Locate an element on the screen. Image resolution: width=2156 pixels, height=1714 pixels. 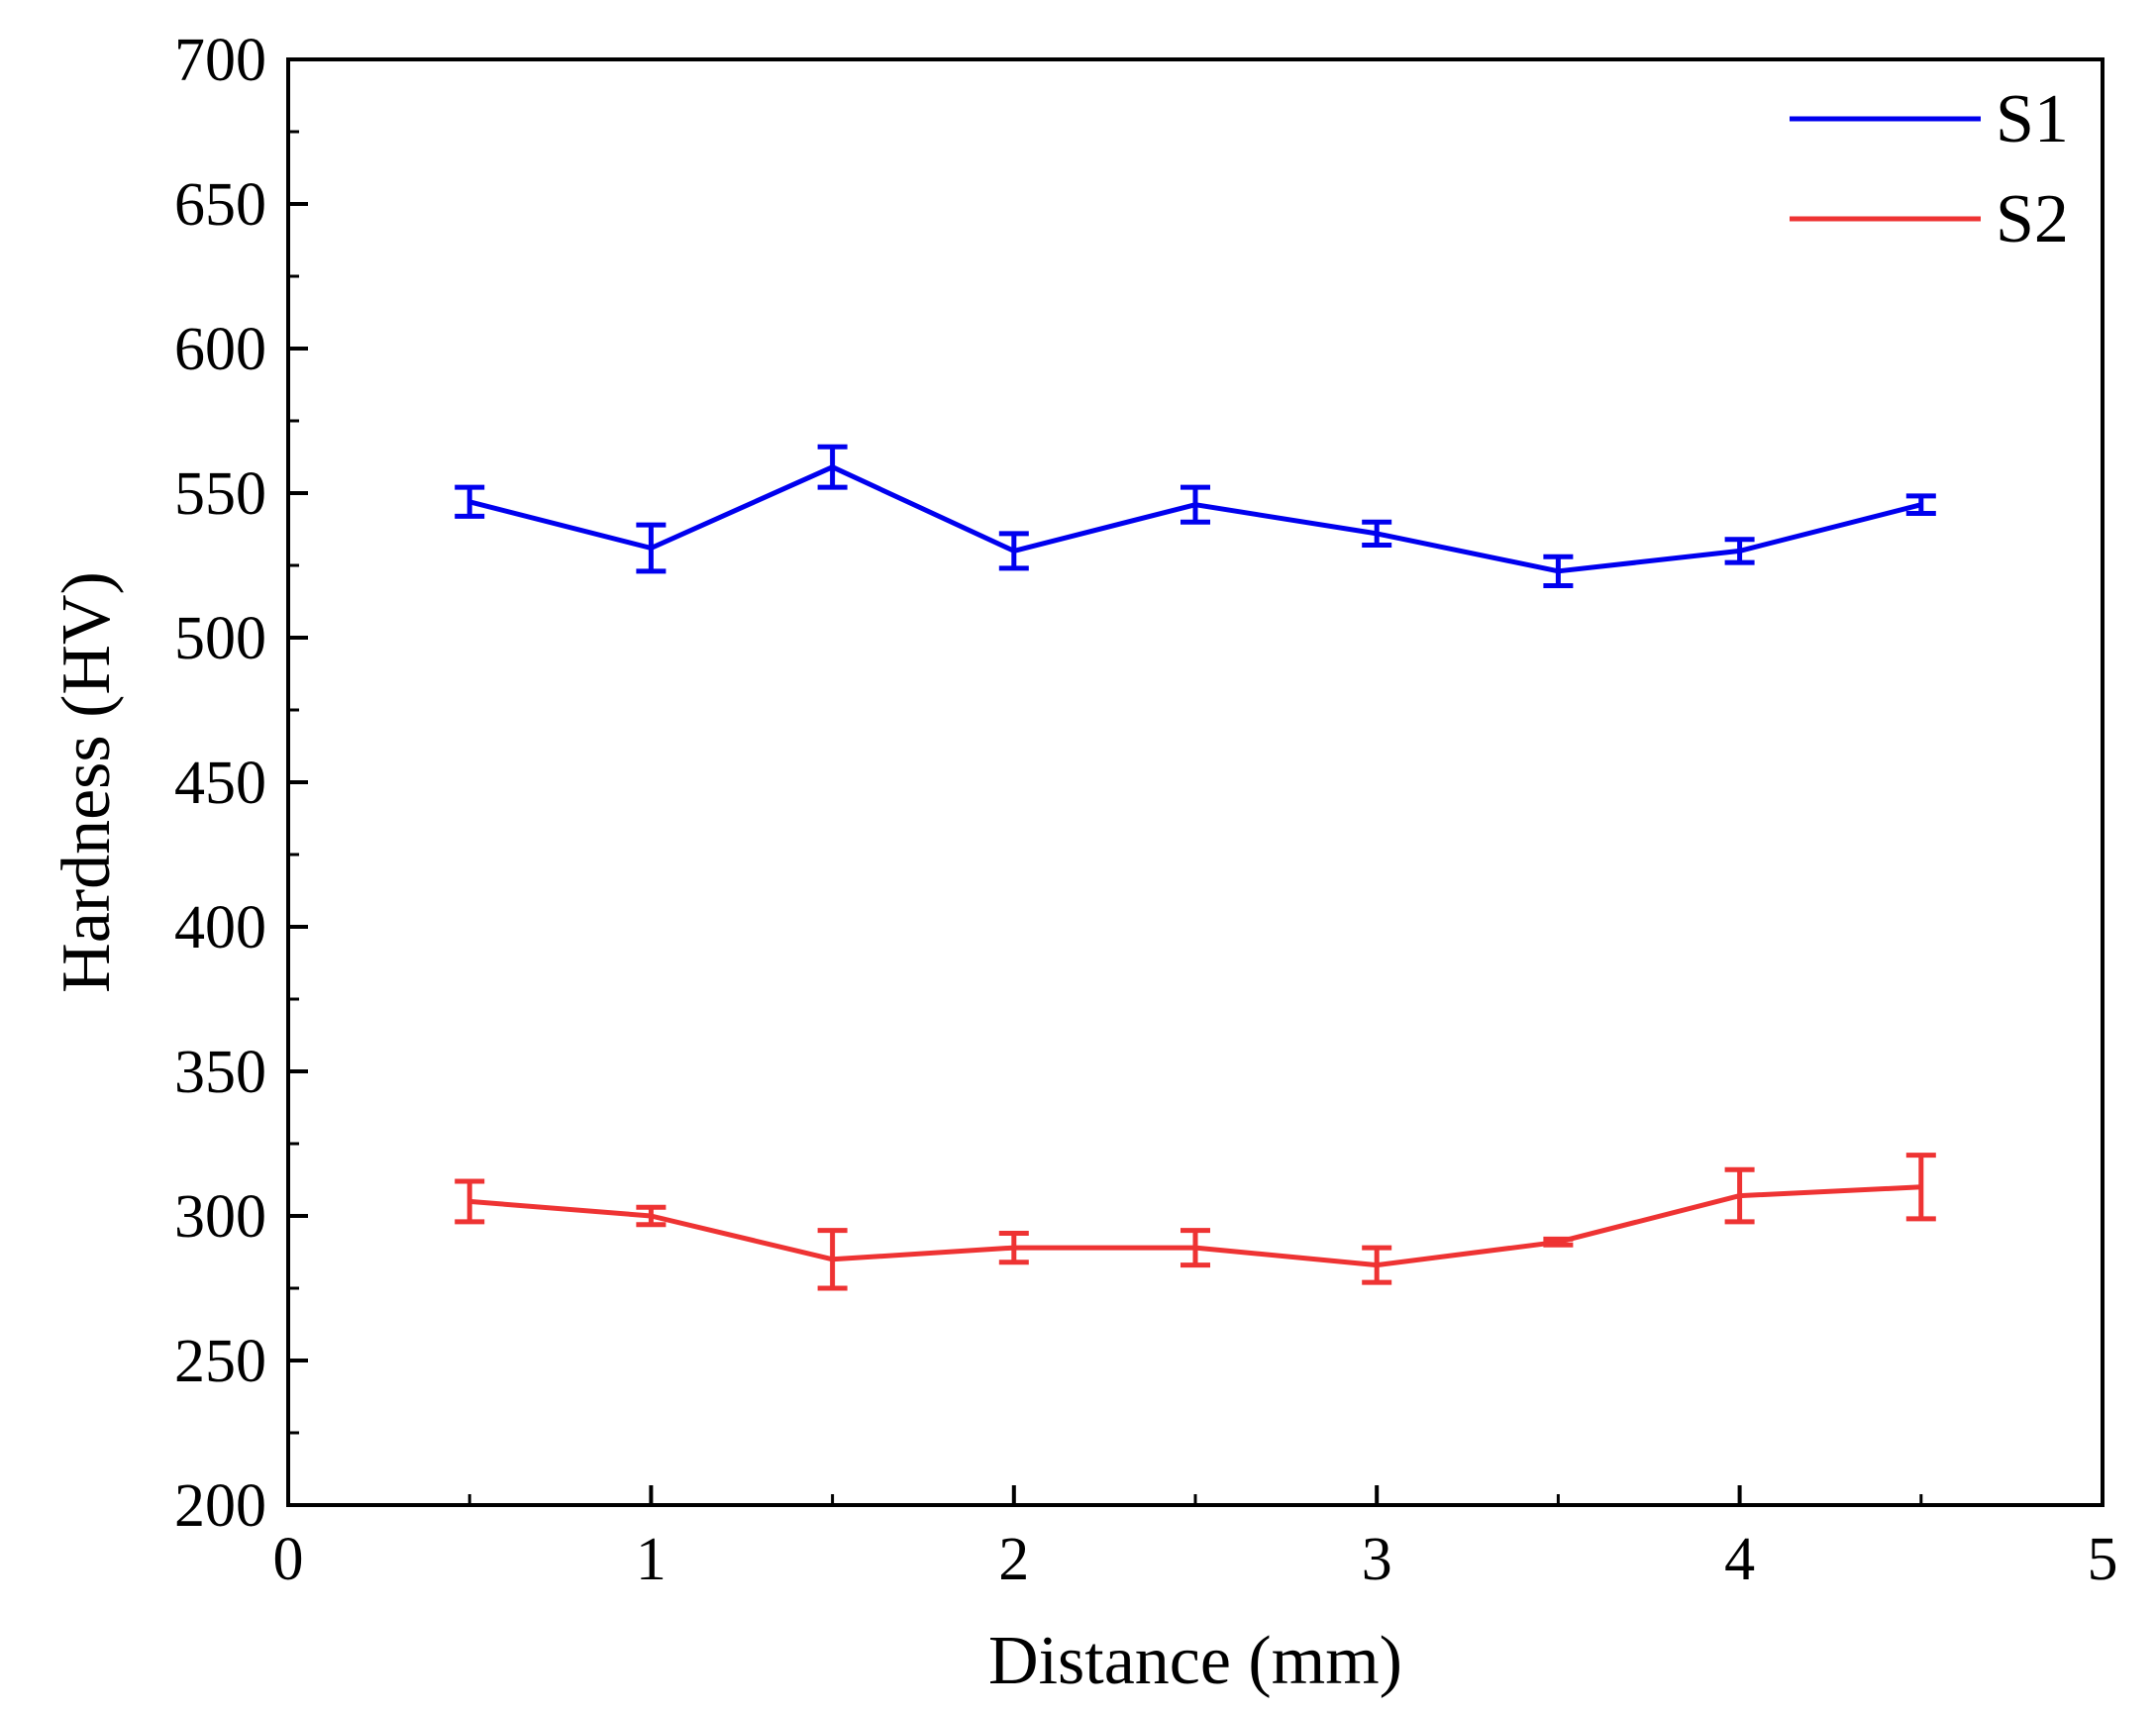
y-tick-label: 700 is located at coordinates (220, 60).